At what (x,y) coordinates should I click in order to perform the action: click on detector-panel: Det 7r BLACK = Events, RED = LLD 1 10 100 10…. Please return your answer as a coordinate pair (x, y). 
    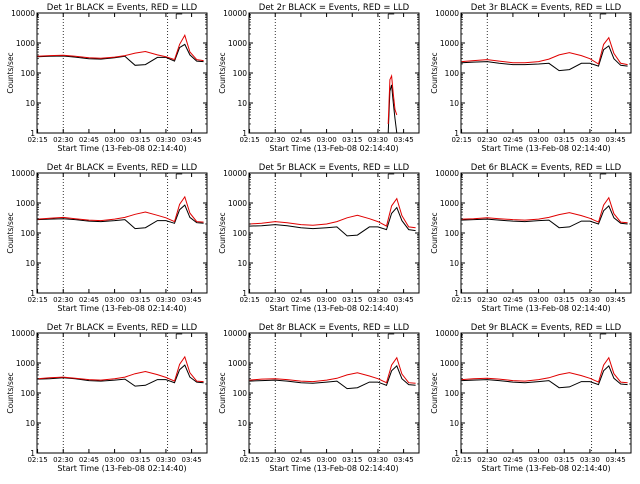
    Looking at the image, I should click on (107, 398).